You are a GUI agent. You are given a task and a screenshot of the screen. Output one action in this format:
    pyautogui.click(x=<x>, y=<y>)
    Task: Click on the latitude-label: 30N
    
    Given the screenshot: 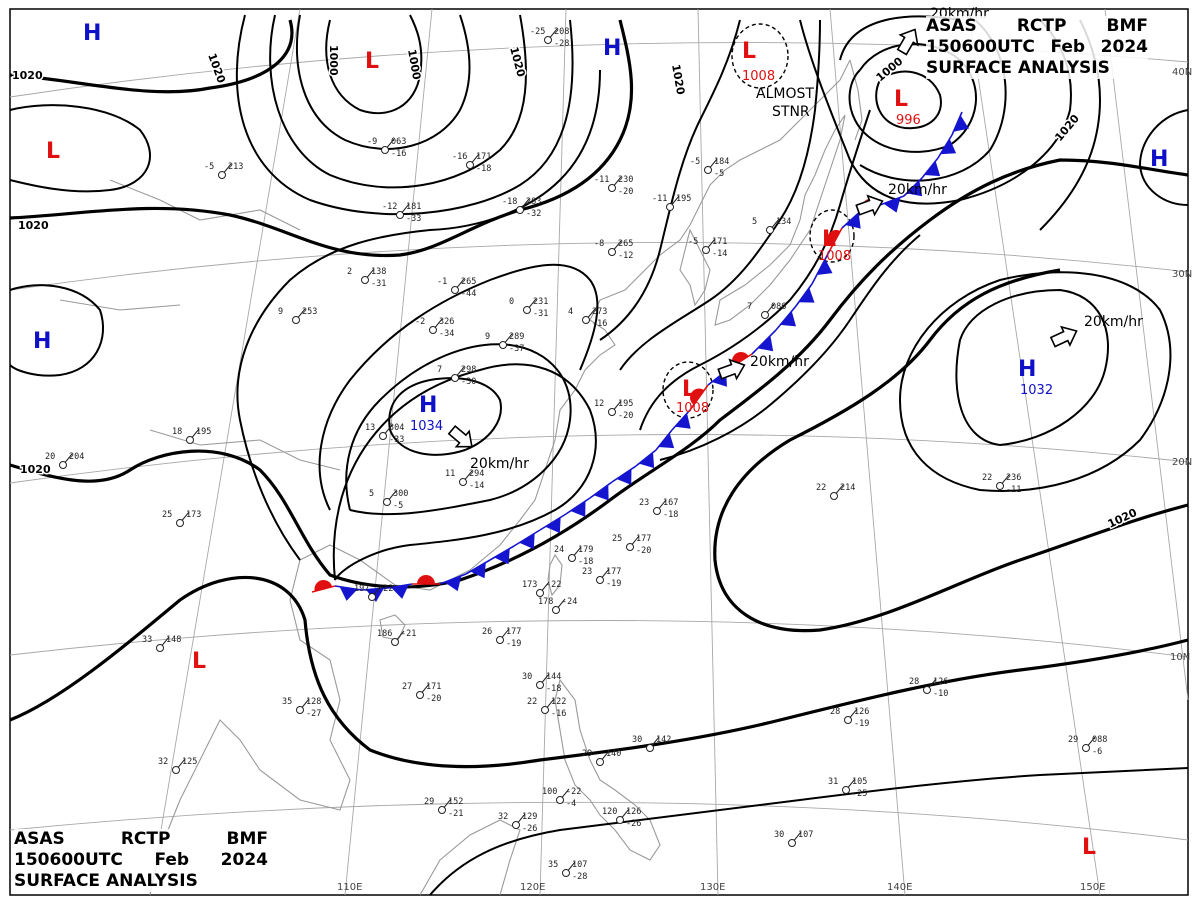 What is the action you would take?
    pyautogui.click(x=1182, y=274)
    